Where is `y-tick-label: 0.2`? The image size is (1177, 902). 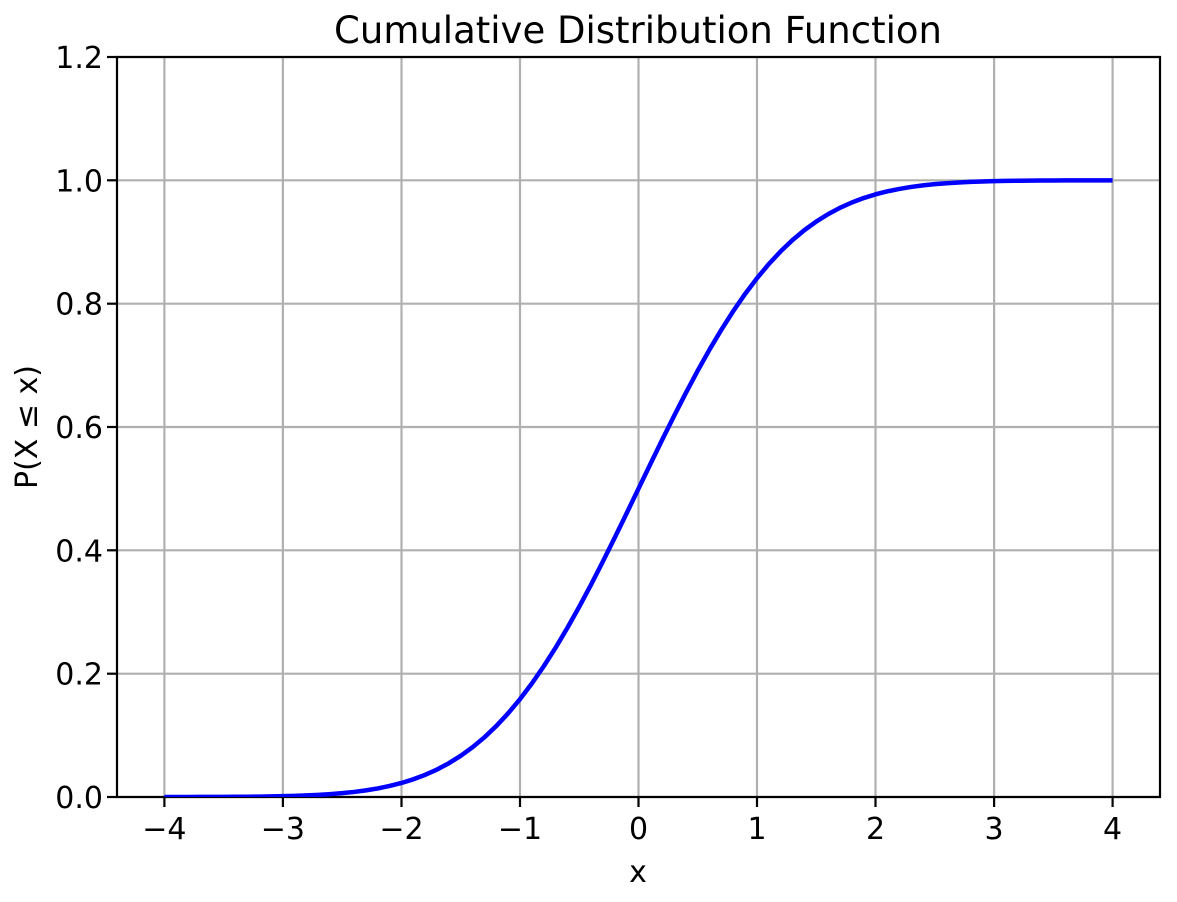
y-tick-label: 0.2 is located at coordinates (79, 675).